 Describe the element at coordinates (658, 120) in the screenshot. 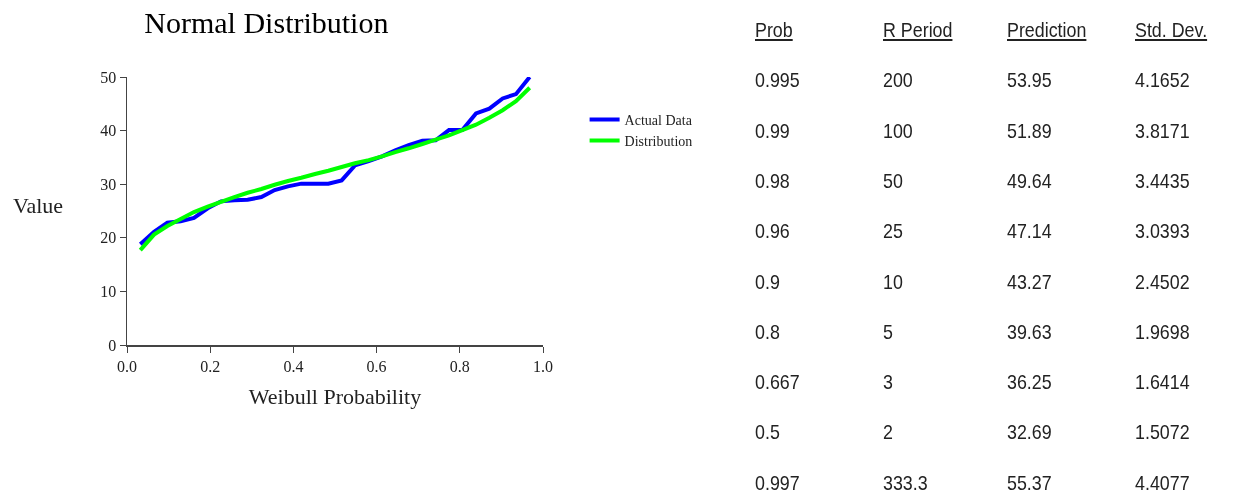

I see `legend-label: Actual Data` at that location.